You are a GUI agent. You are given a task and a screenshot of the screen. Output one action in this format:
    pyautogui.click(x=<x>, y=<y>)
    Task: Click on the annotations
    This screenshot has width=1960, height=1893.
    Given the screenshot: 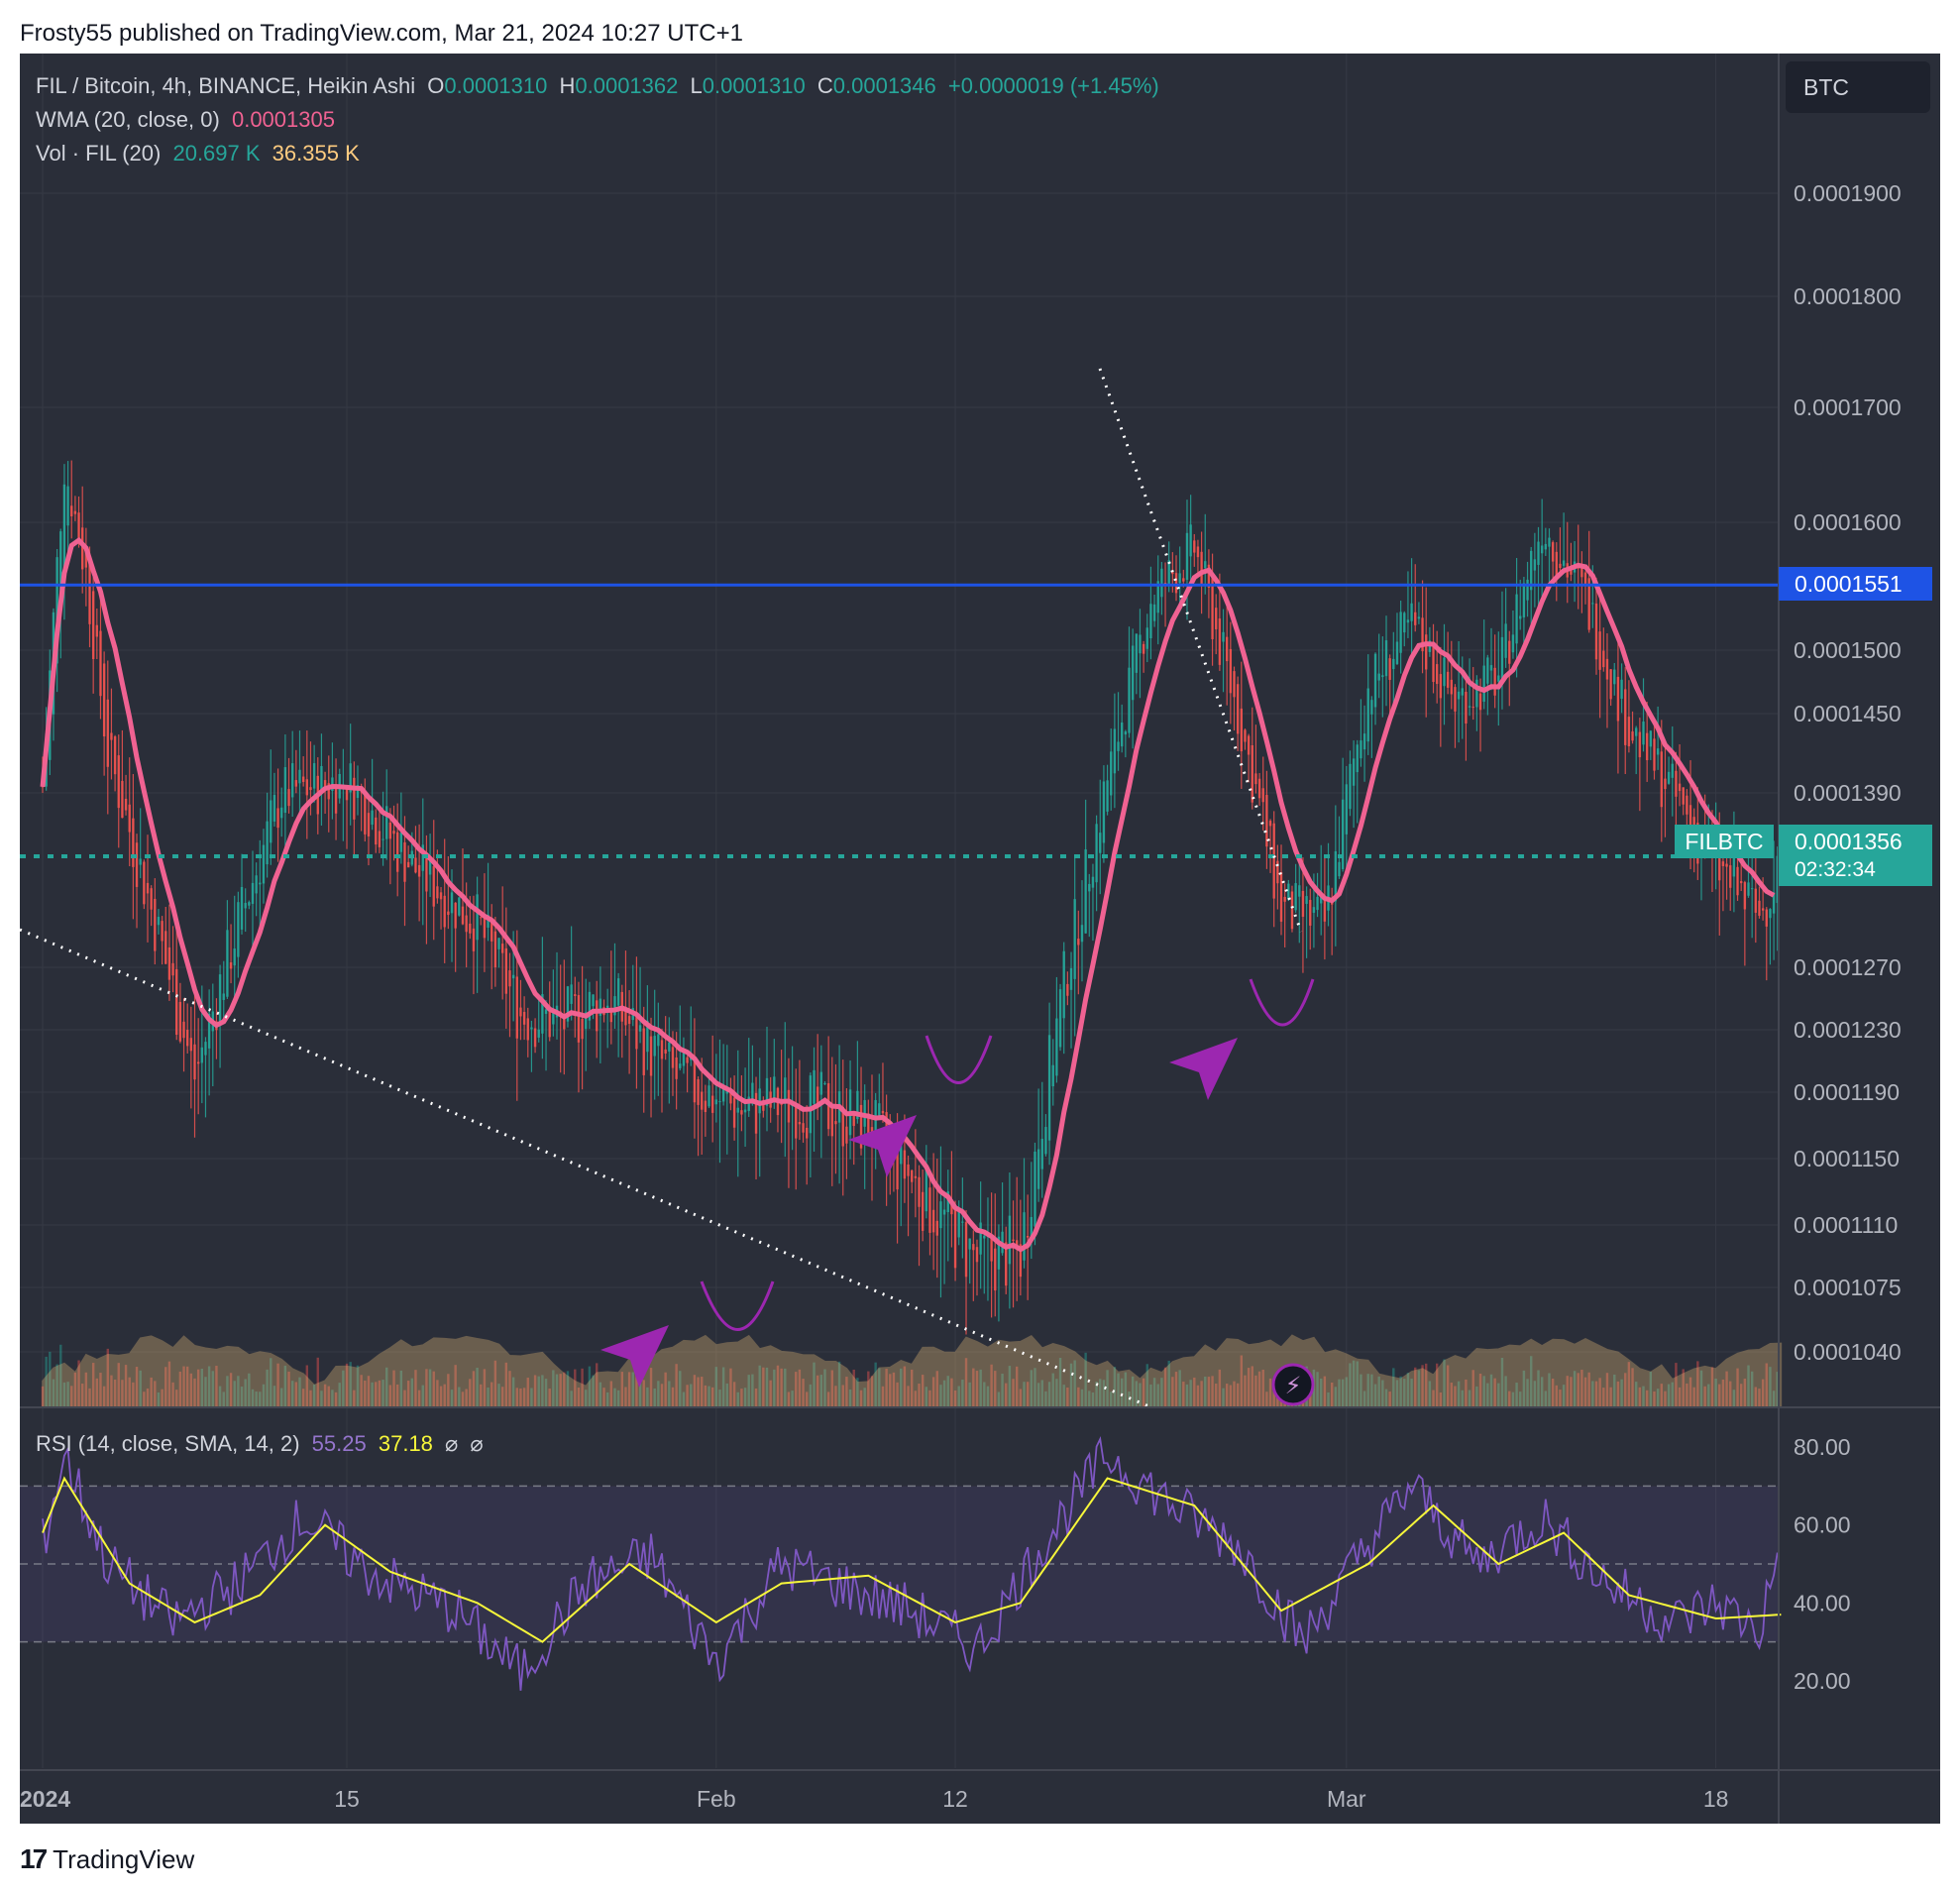 What is the action you would take?
    pyautogui.click(x=957, y=1183)
    